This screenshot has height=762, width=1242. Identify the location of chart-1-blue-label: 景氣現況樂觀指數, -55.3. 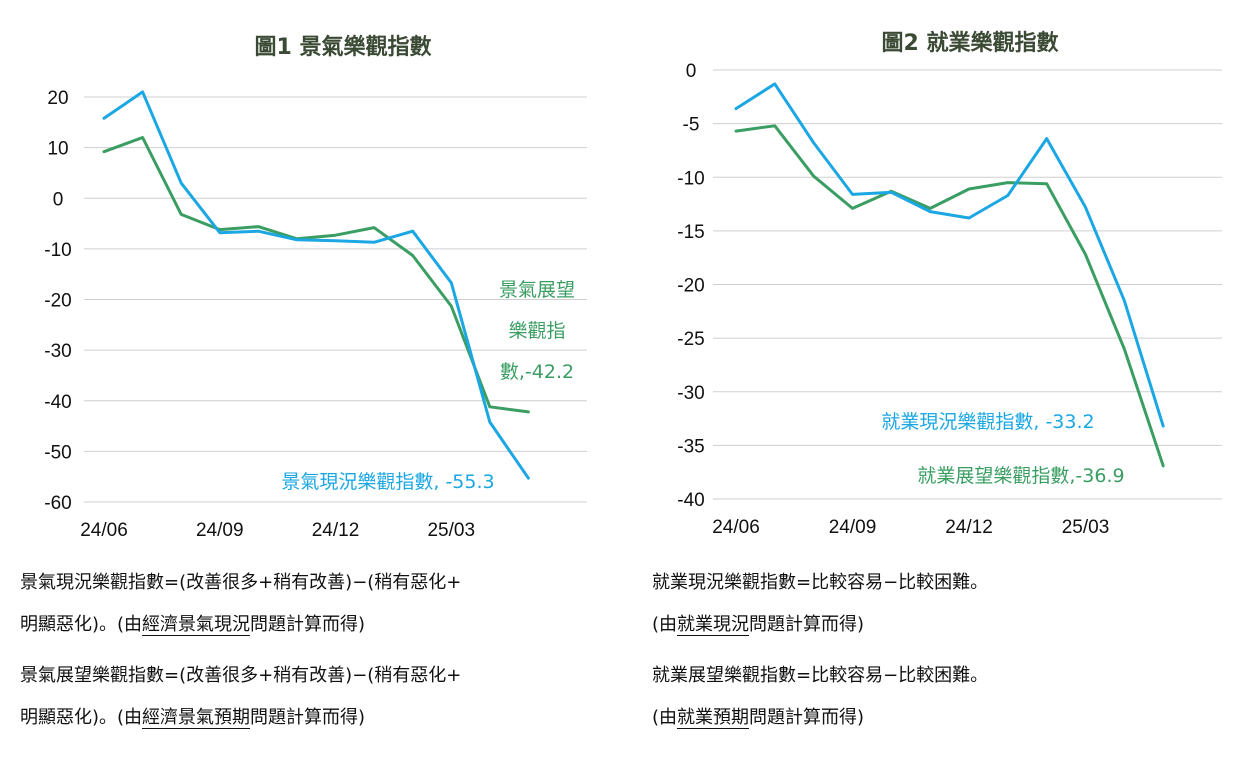
(387, 482).